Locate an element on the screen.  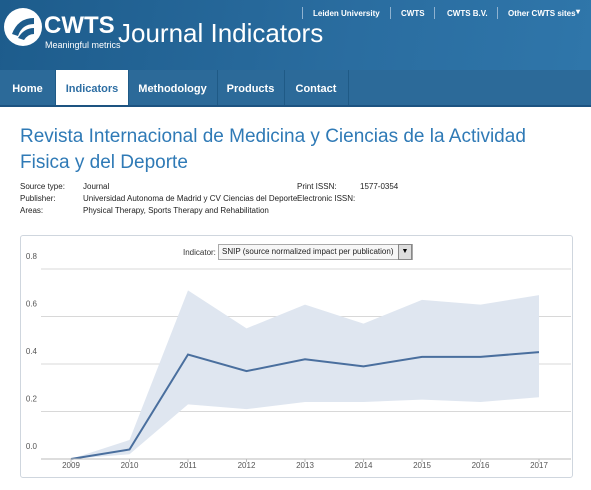
nav-tab: Indicators is located at coordinates (92, 87).